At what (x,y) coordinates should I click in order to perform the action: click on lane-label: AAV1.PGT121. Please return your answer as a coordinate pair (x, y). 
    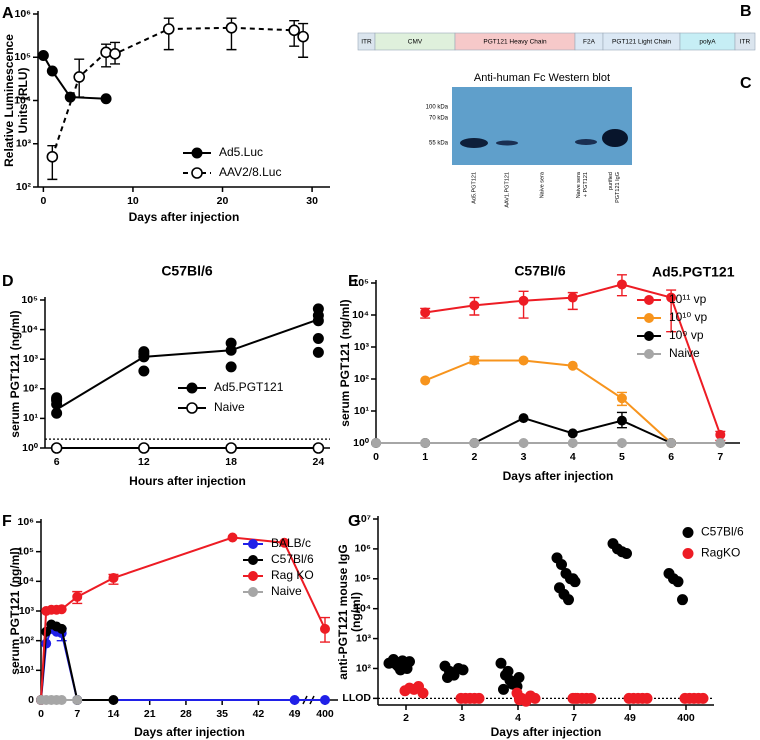
    Looking at the image, I should click on (507, 190).